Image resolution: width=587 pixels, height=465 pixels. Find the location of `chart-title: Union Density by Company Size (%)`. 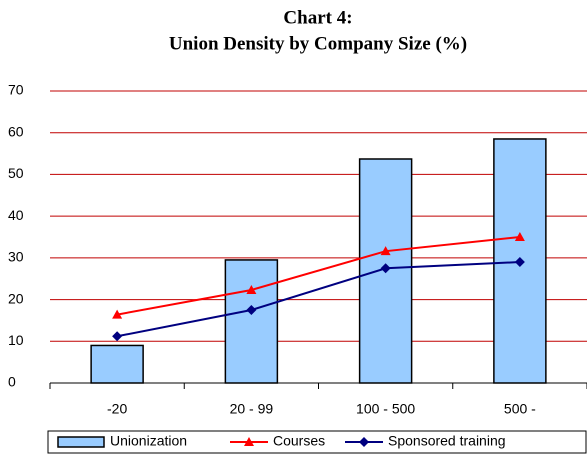

chart-title: Union Density by Company Size (%) is located at coordinates (318, 43).